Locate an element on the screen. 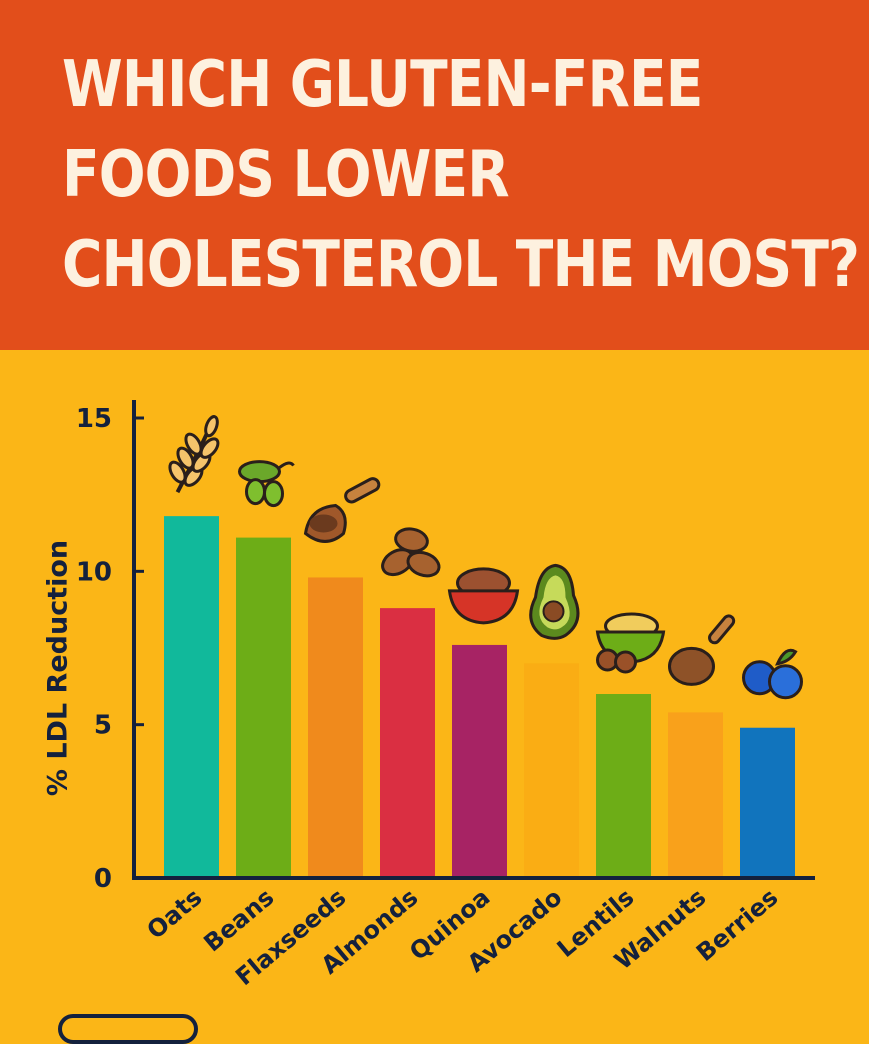 This screenshot has height=1044, width=869. y-axis-label: % LDL Reduction is located at coordinates (58, 668).